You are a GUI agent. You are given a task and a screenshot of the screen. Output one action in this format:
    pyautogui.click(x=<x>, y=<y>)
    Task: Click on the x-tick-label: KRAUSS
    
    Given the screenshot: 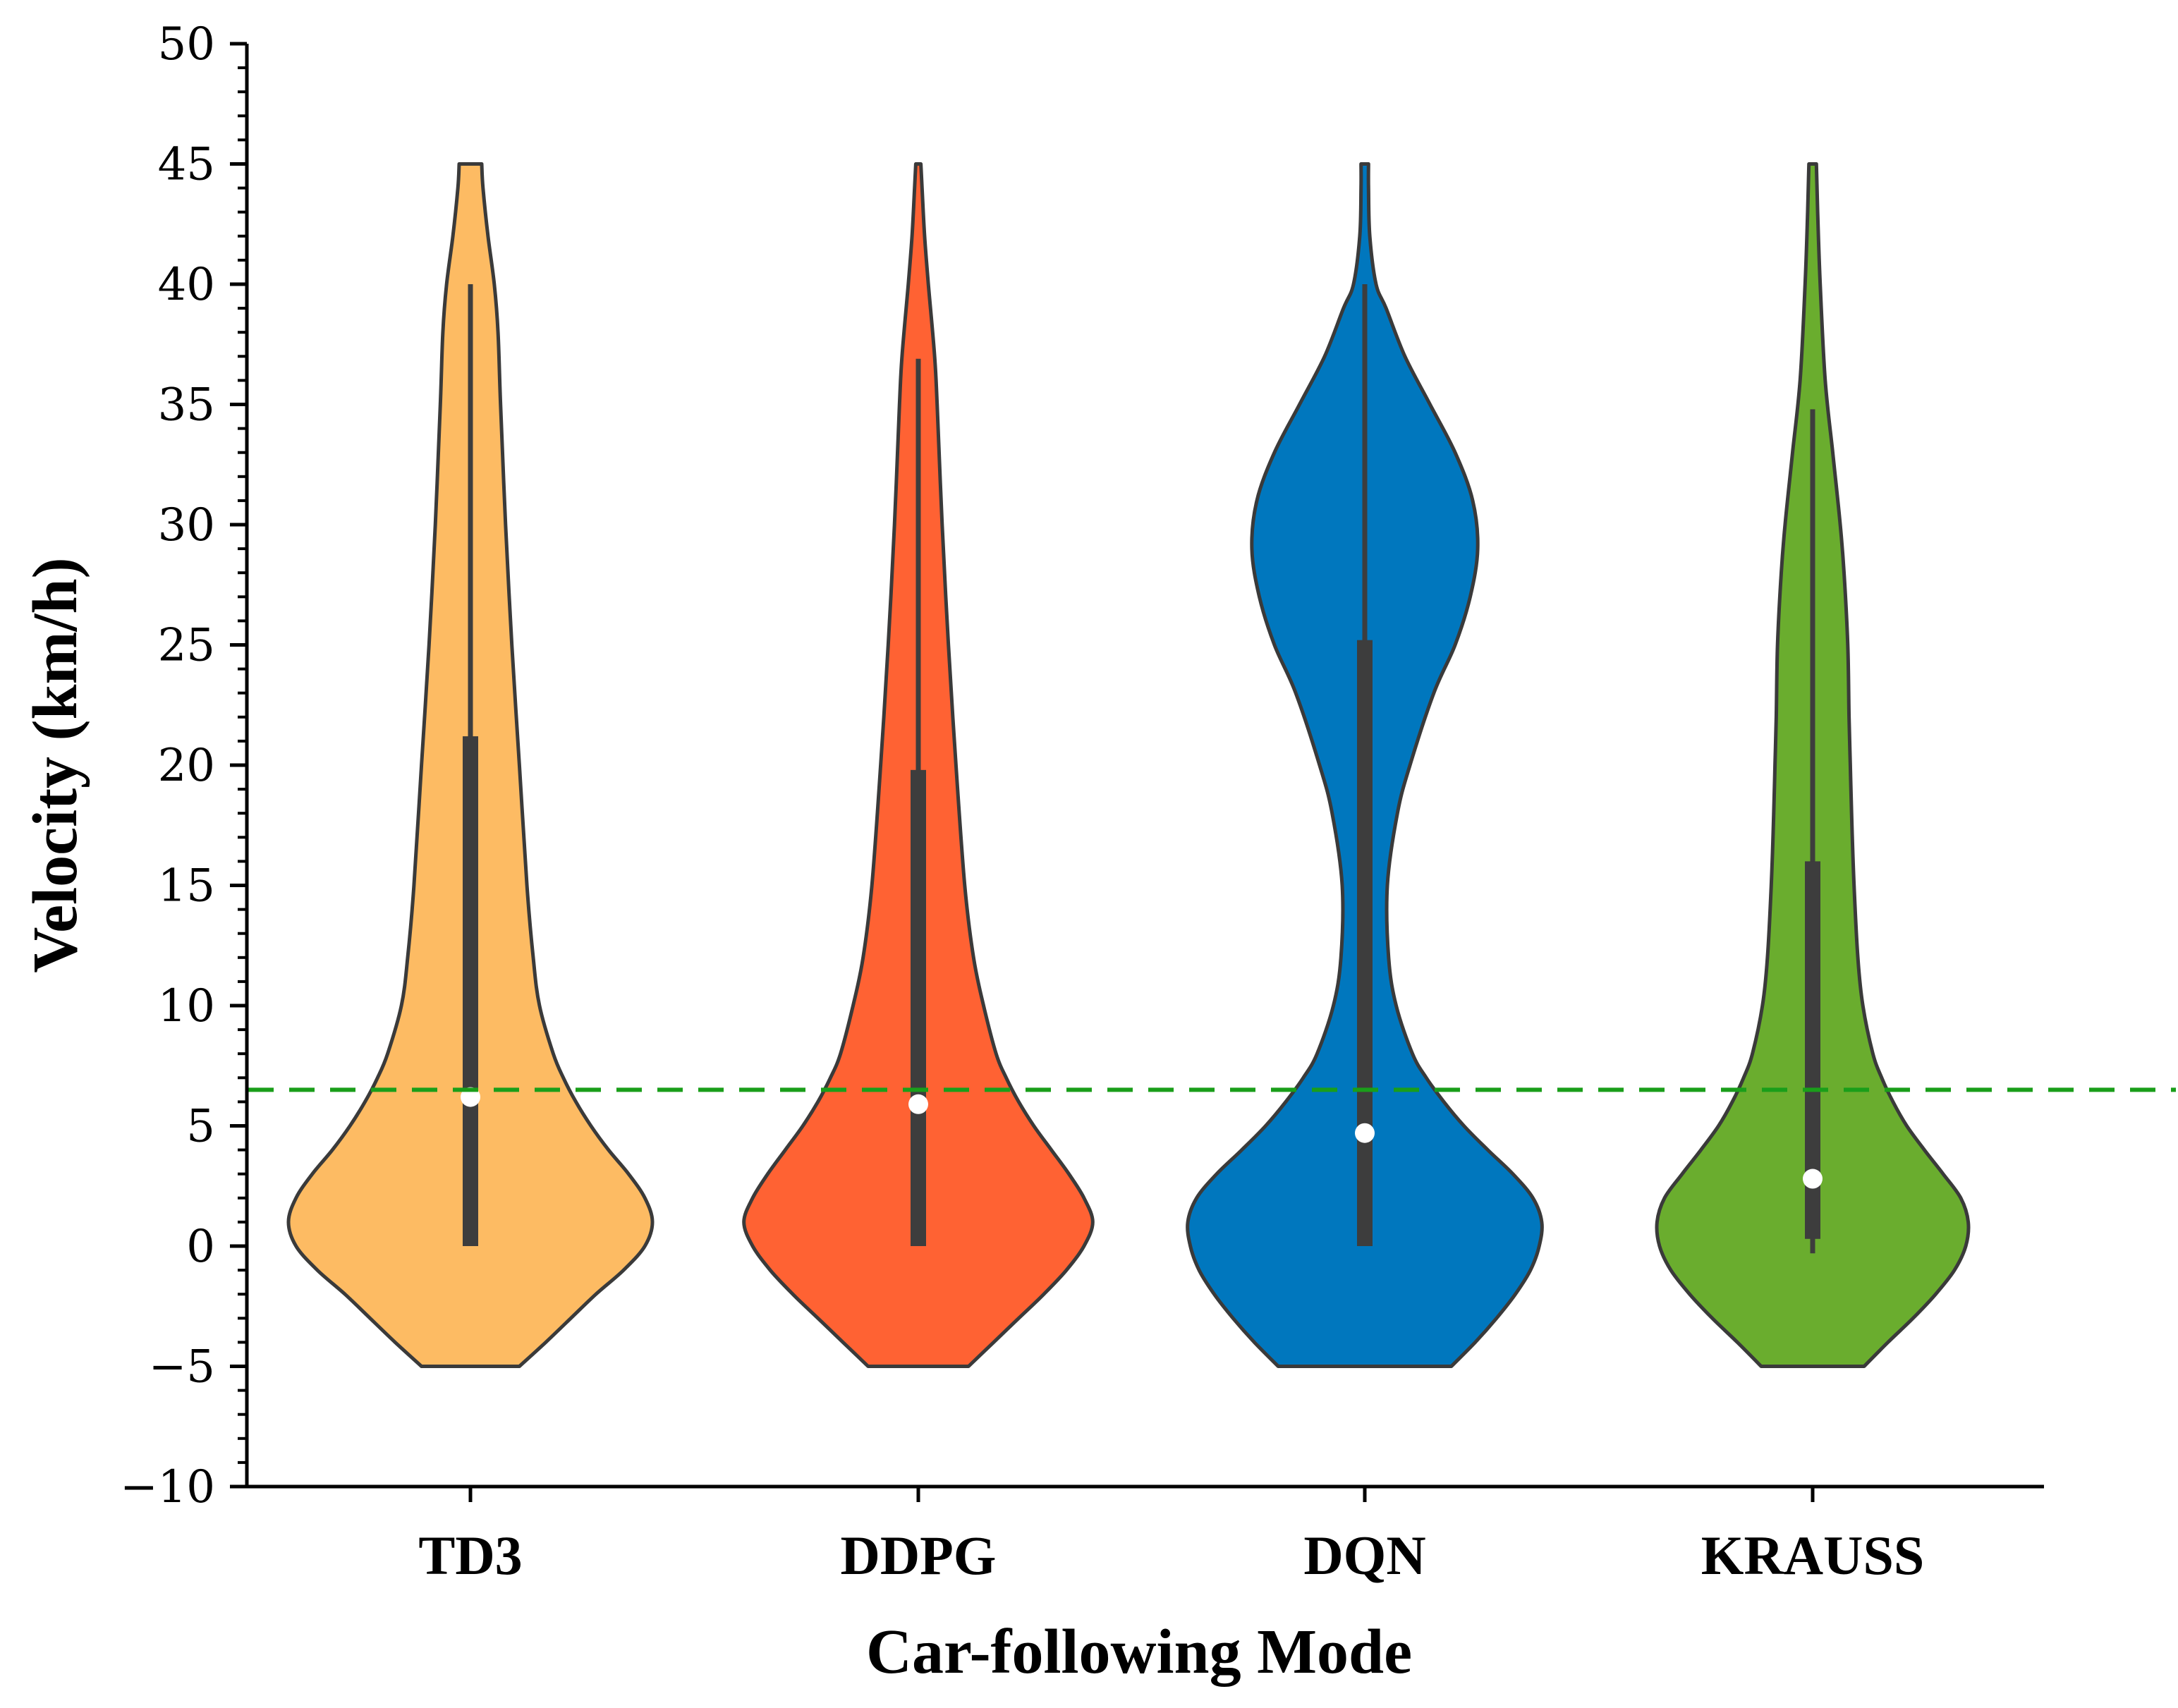 What is the action you would take?
    pyautogui.click(x=1812, y=1555)
    